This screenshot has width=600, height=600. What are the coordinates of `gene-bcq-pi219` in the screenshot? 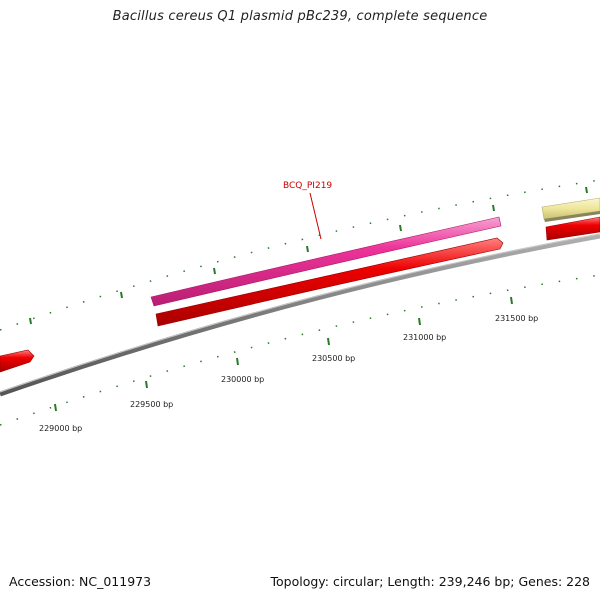 It's located at (326, 261).